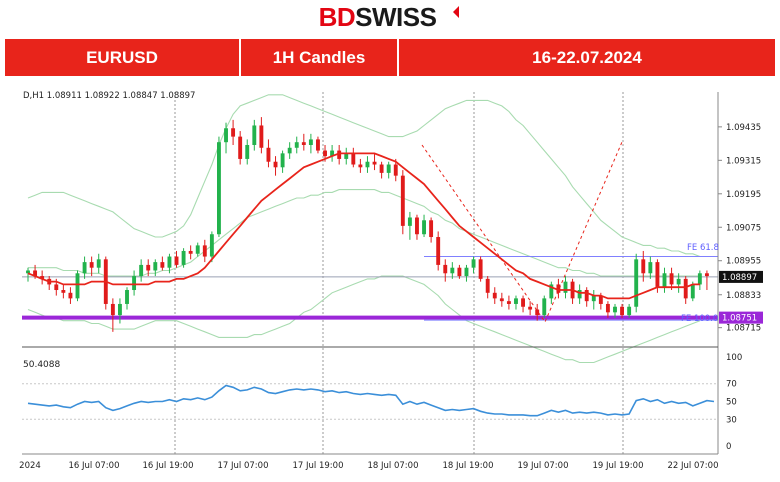 The image size is (780, 482). Describe the element at coordinates (743, 228) in the screenshot. I see `y-tick-label-3: 1.09075` at that location.